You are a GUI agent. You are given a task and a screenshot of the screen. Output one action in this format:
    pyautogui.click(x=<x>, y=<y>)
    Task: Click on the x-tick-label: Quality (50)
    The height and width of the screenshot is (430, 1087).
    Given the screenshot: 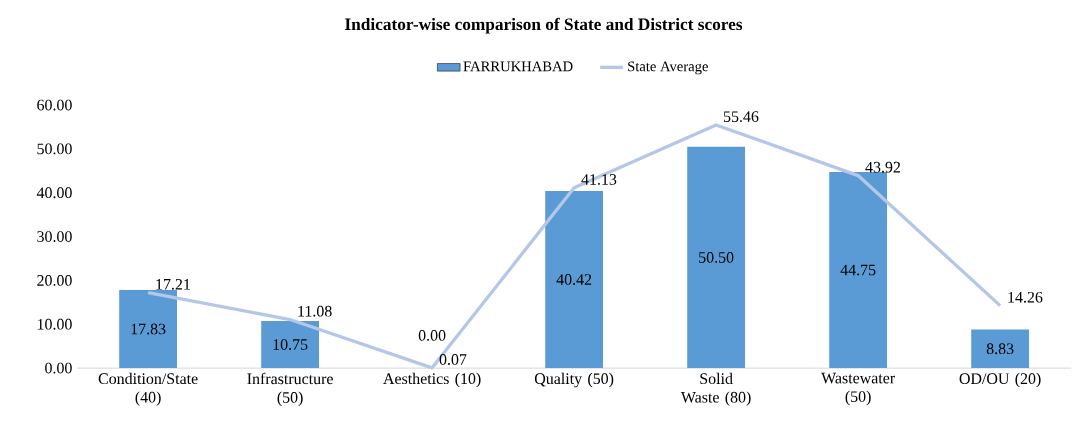 What is the action you would take?
    pyautogui.click(x=574, y=380)
    